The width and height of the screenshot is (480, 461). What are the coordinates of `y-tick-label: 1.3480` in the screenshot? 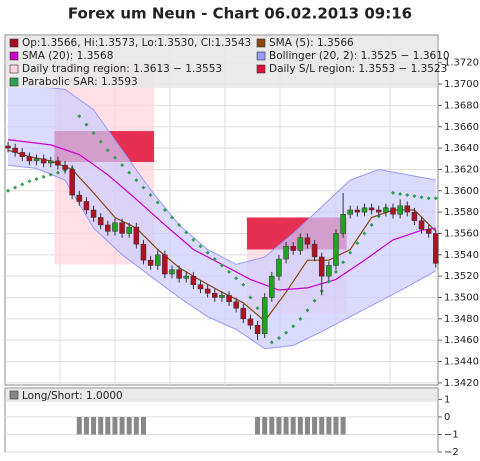 It's located at (461, 319).